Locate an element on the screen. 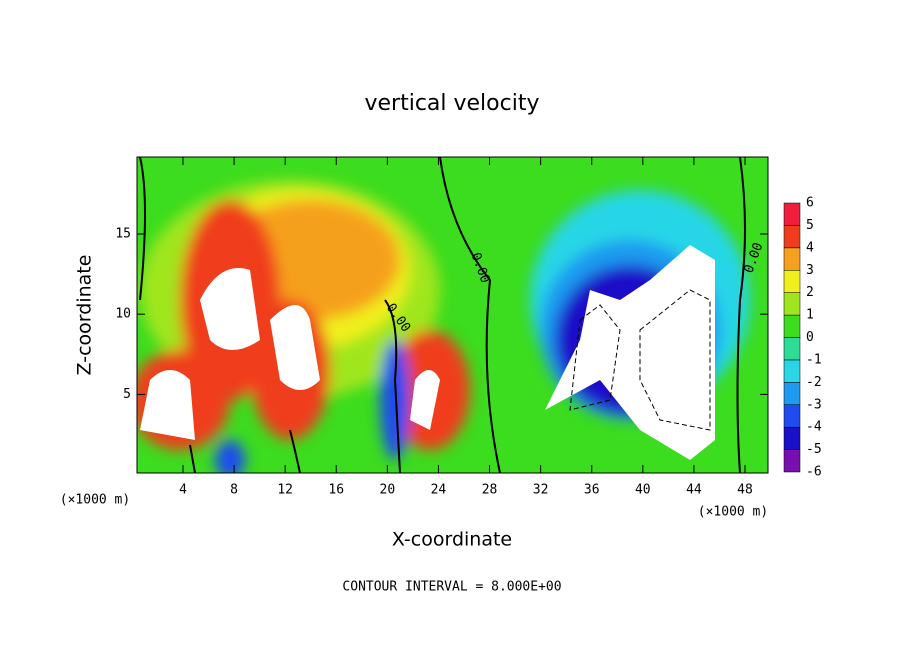 The image size is (904, 658). colorbar-label: 1 is located at coordinates (810, 315).